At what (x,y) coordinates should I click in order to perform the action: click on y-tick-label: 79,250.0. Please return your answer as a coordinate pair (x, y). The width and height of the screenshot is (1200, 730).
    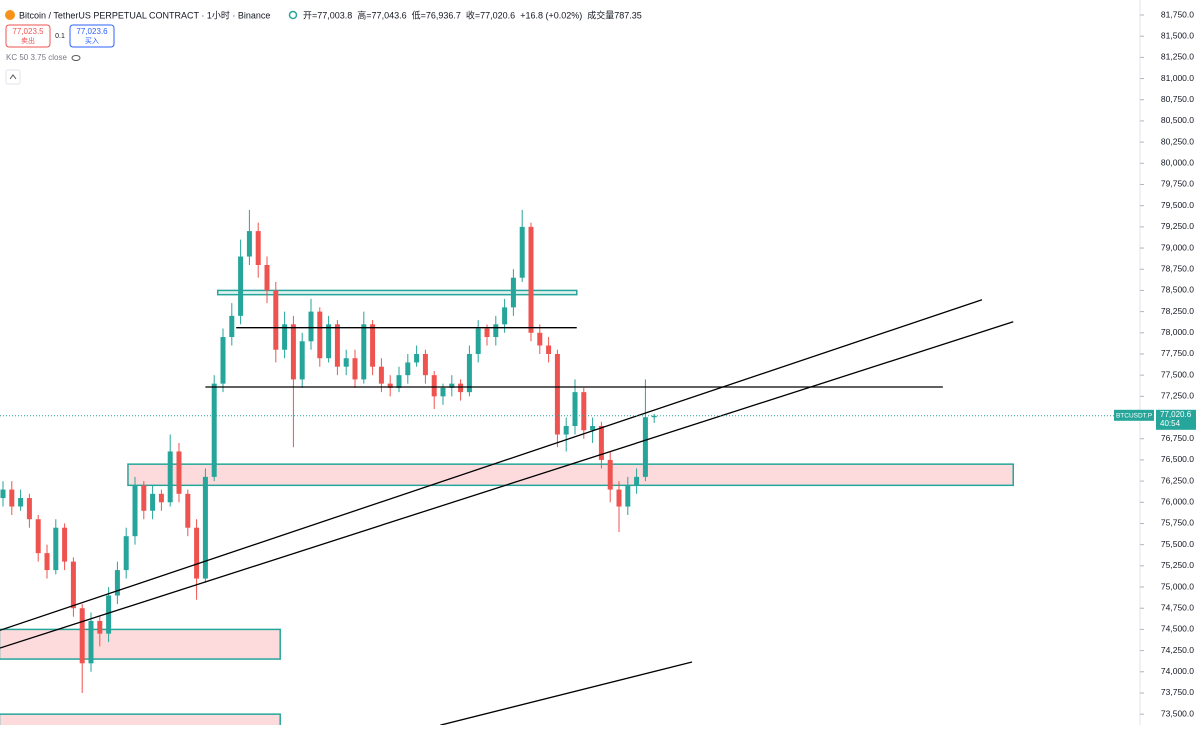
    Looking at the image, I should click on (1177, 226).